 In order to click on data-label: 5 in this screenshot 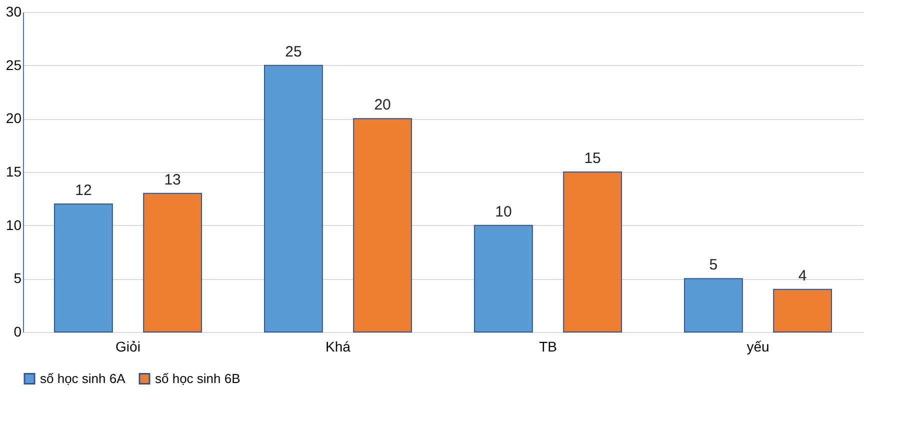, I will do `click(713, 265)`.